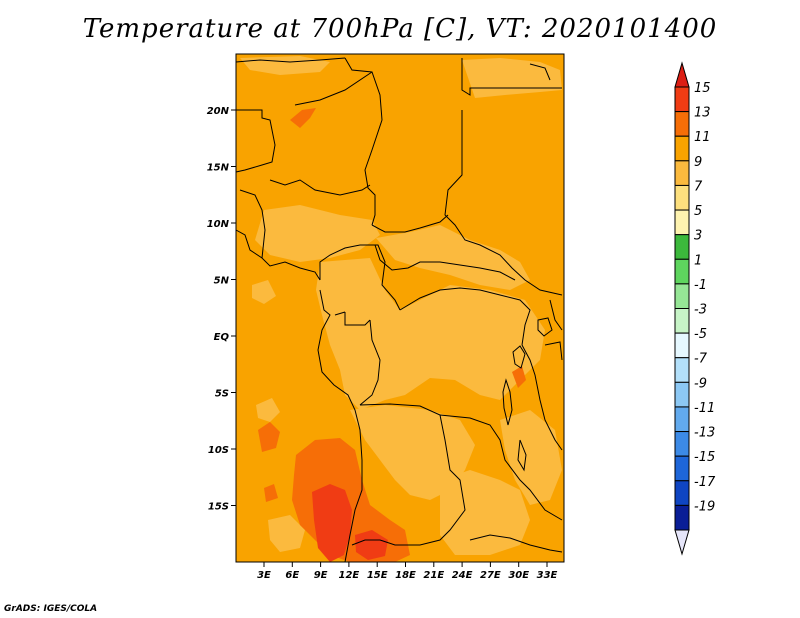 The width and height of the screenshot is (800, 618). Describe the element at coordinates (264, 575) in the screenshot. I see `lon-tick-label: 3E` at that location.